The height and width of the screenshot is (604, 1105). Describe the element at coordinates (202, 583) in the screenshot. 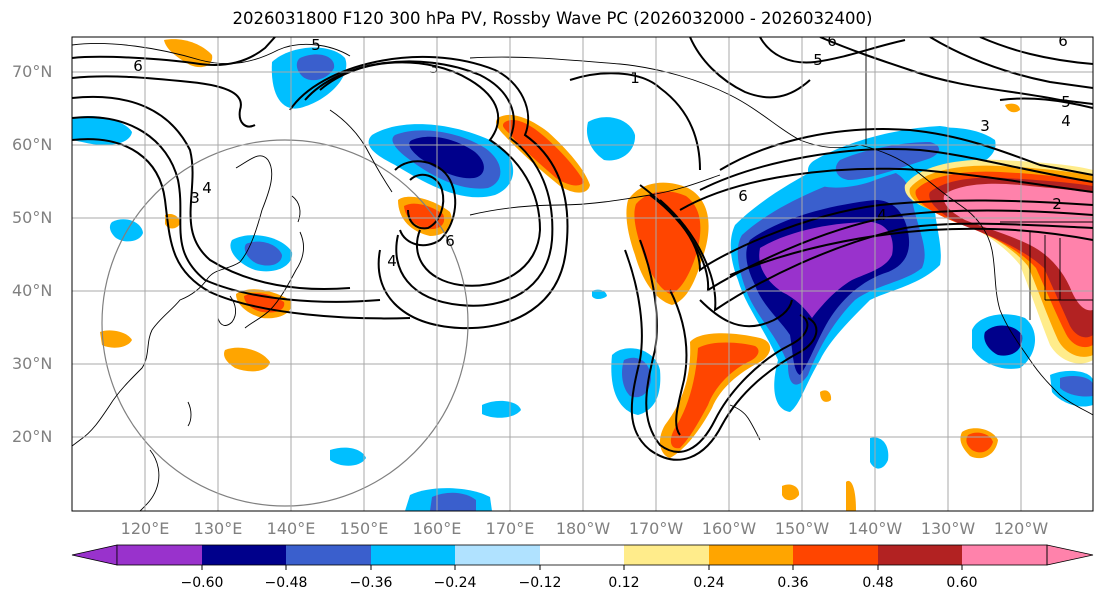

I see `colorbar-tick-label: −0.60` at that location.